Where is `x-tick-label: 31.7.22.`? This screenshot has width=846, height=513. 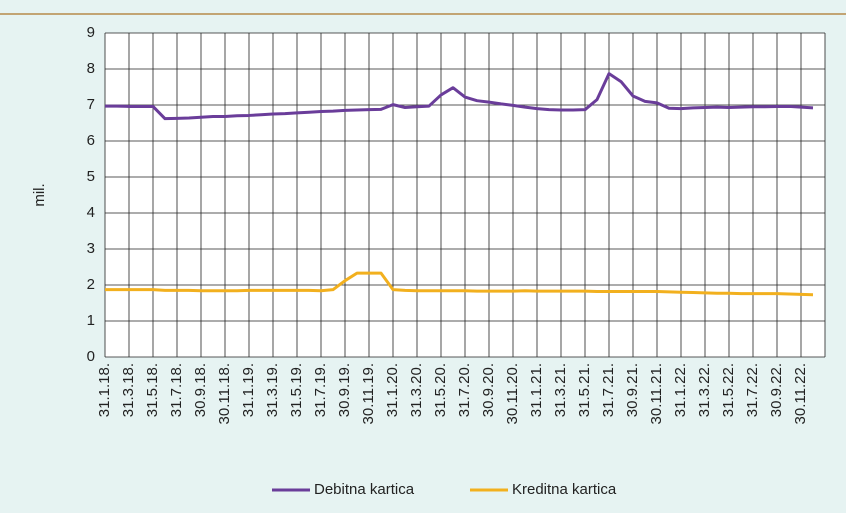 x-tick-label: 31.7.22. is located at coordinates (752, 390).